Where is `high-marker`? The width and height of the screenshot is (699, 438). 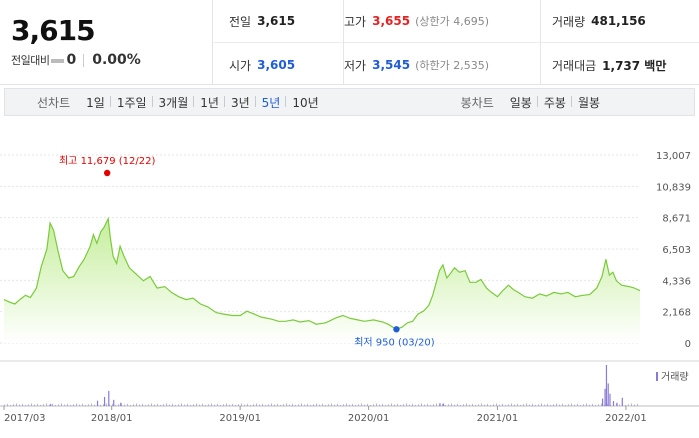 high-marker is located at coordinates (107, 173).